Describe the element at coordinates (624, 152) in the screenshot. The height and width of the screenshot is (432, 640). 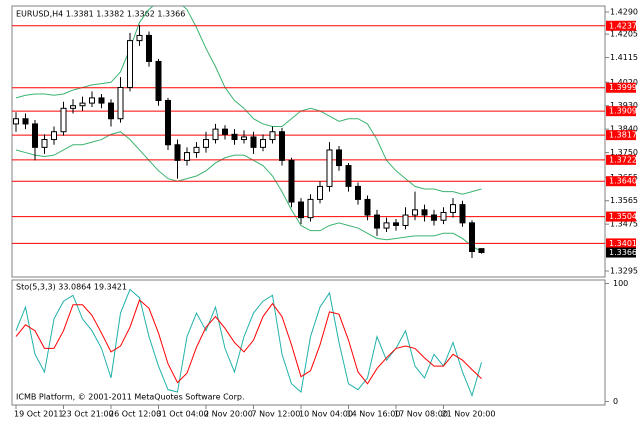
I see `y-tick-label: 1.3750` at that location.